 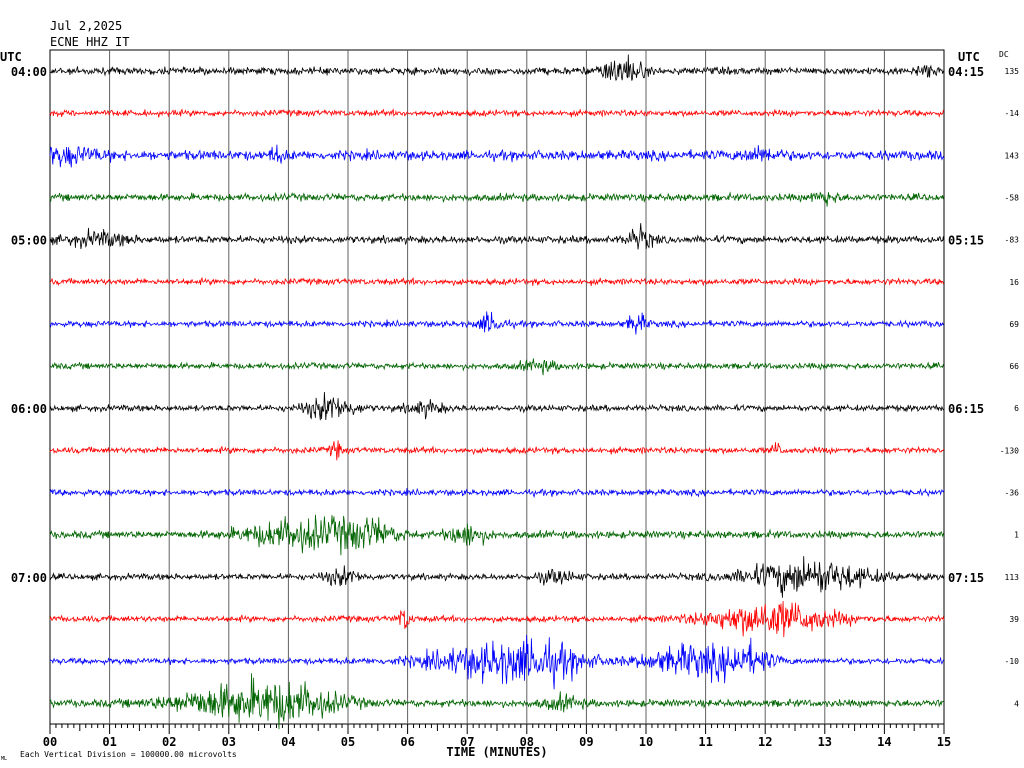 I want to click on x-tick-label: 02, so click(x=169, y=742).